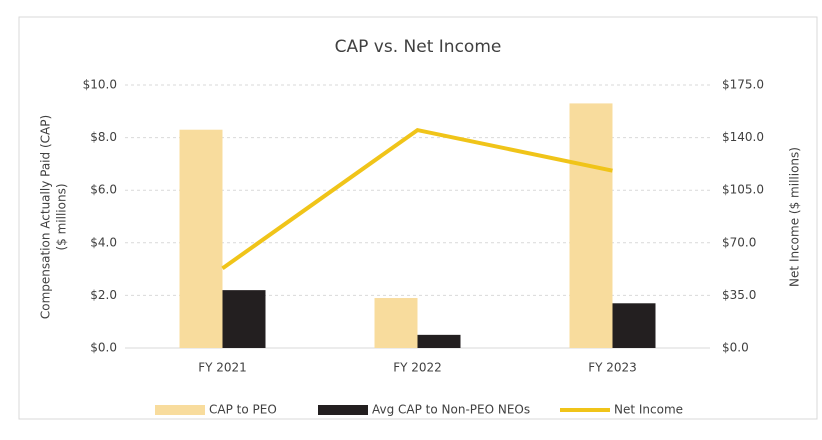 The width and height of the screenshot is (822, 440). Describe the element at coordinates (743, 190) in the screenshot. I see `y2-tick-label: $105.0` at that location.